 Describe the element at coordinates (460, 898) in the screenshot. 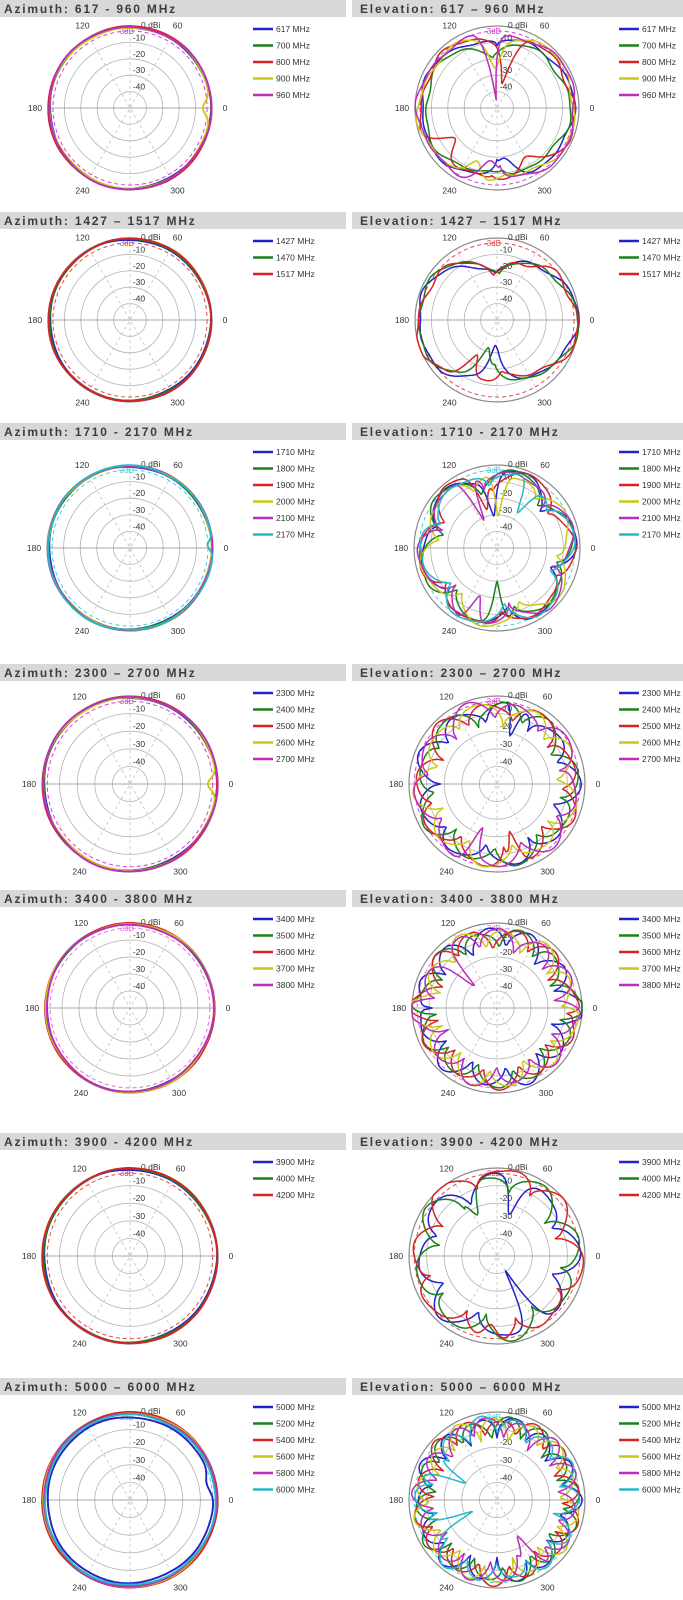

I see `elevation-header-title: Elevation: 3400 - 3800 MHz` at that location.